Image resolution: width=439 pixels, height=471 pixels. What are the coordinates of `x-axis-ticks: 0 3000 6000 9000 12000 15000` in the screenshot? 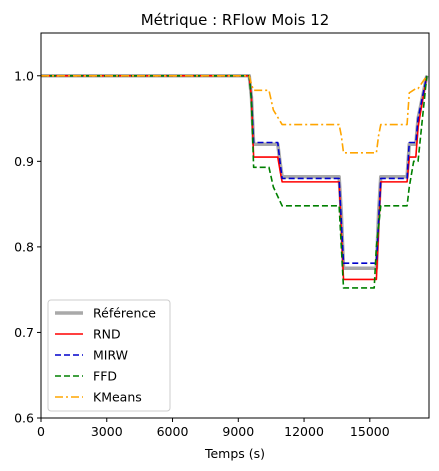 It's located at (213, 428).